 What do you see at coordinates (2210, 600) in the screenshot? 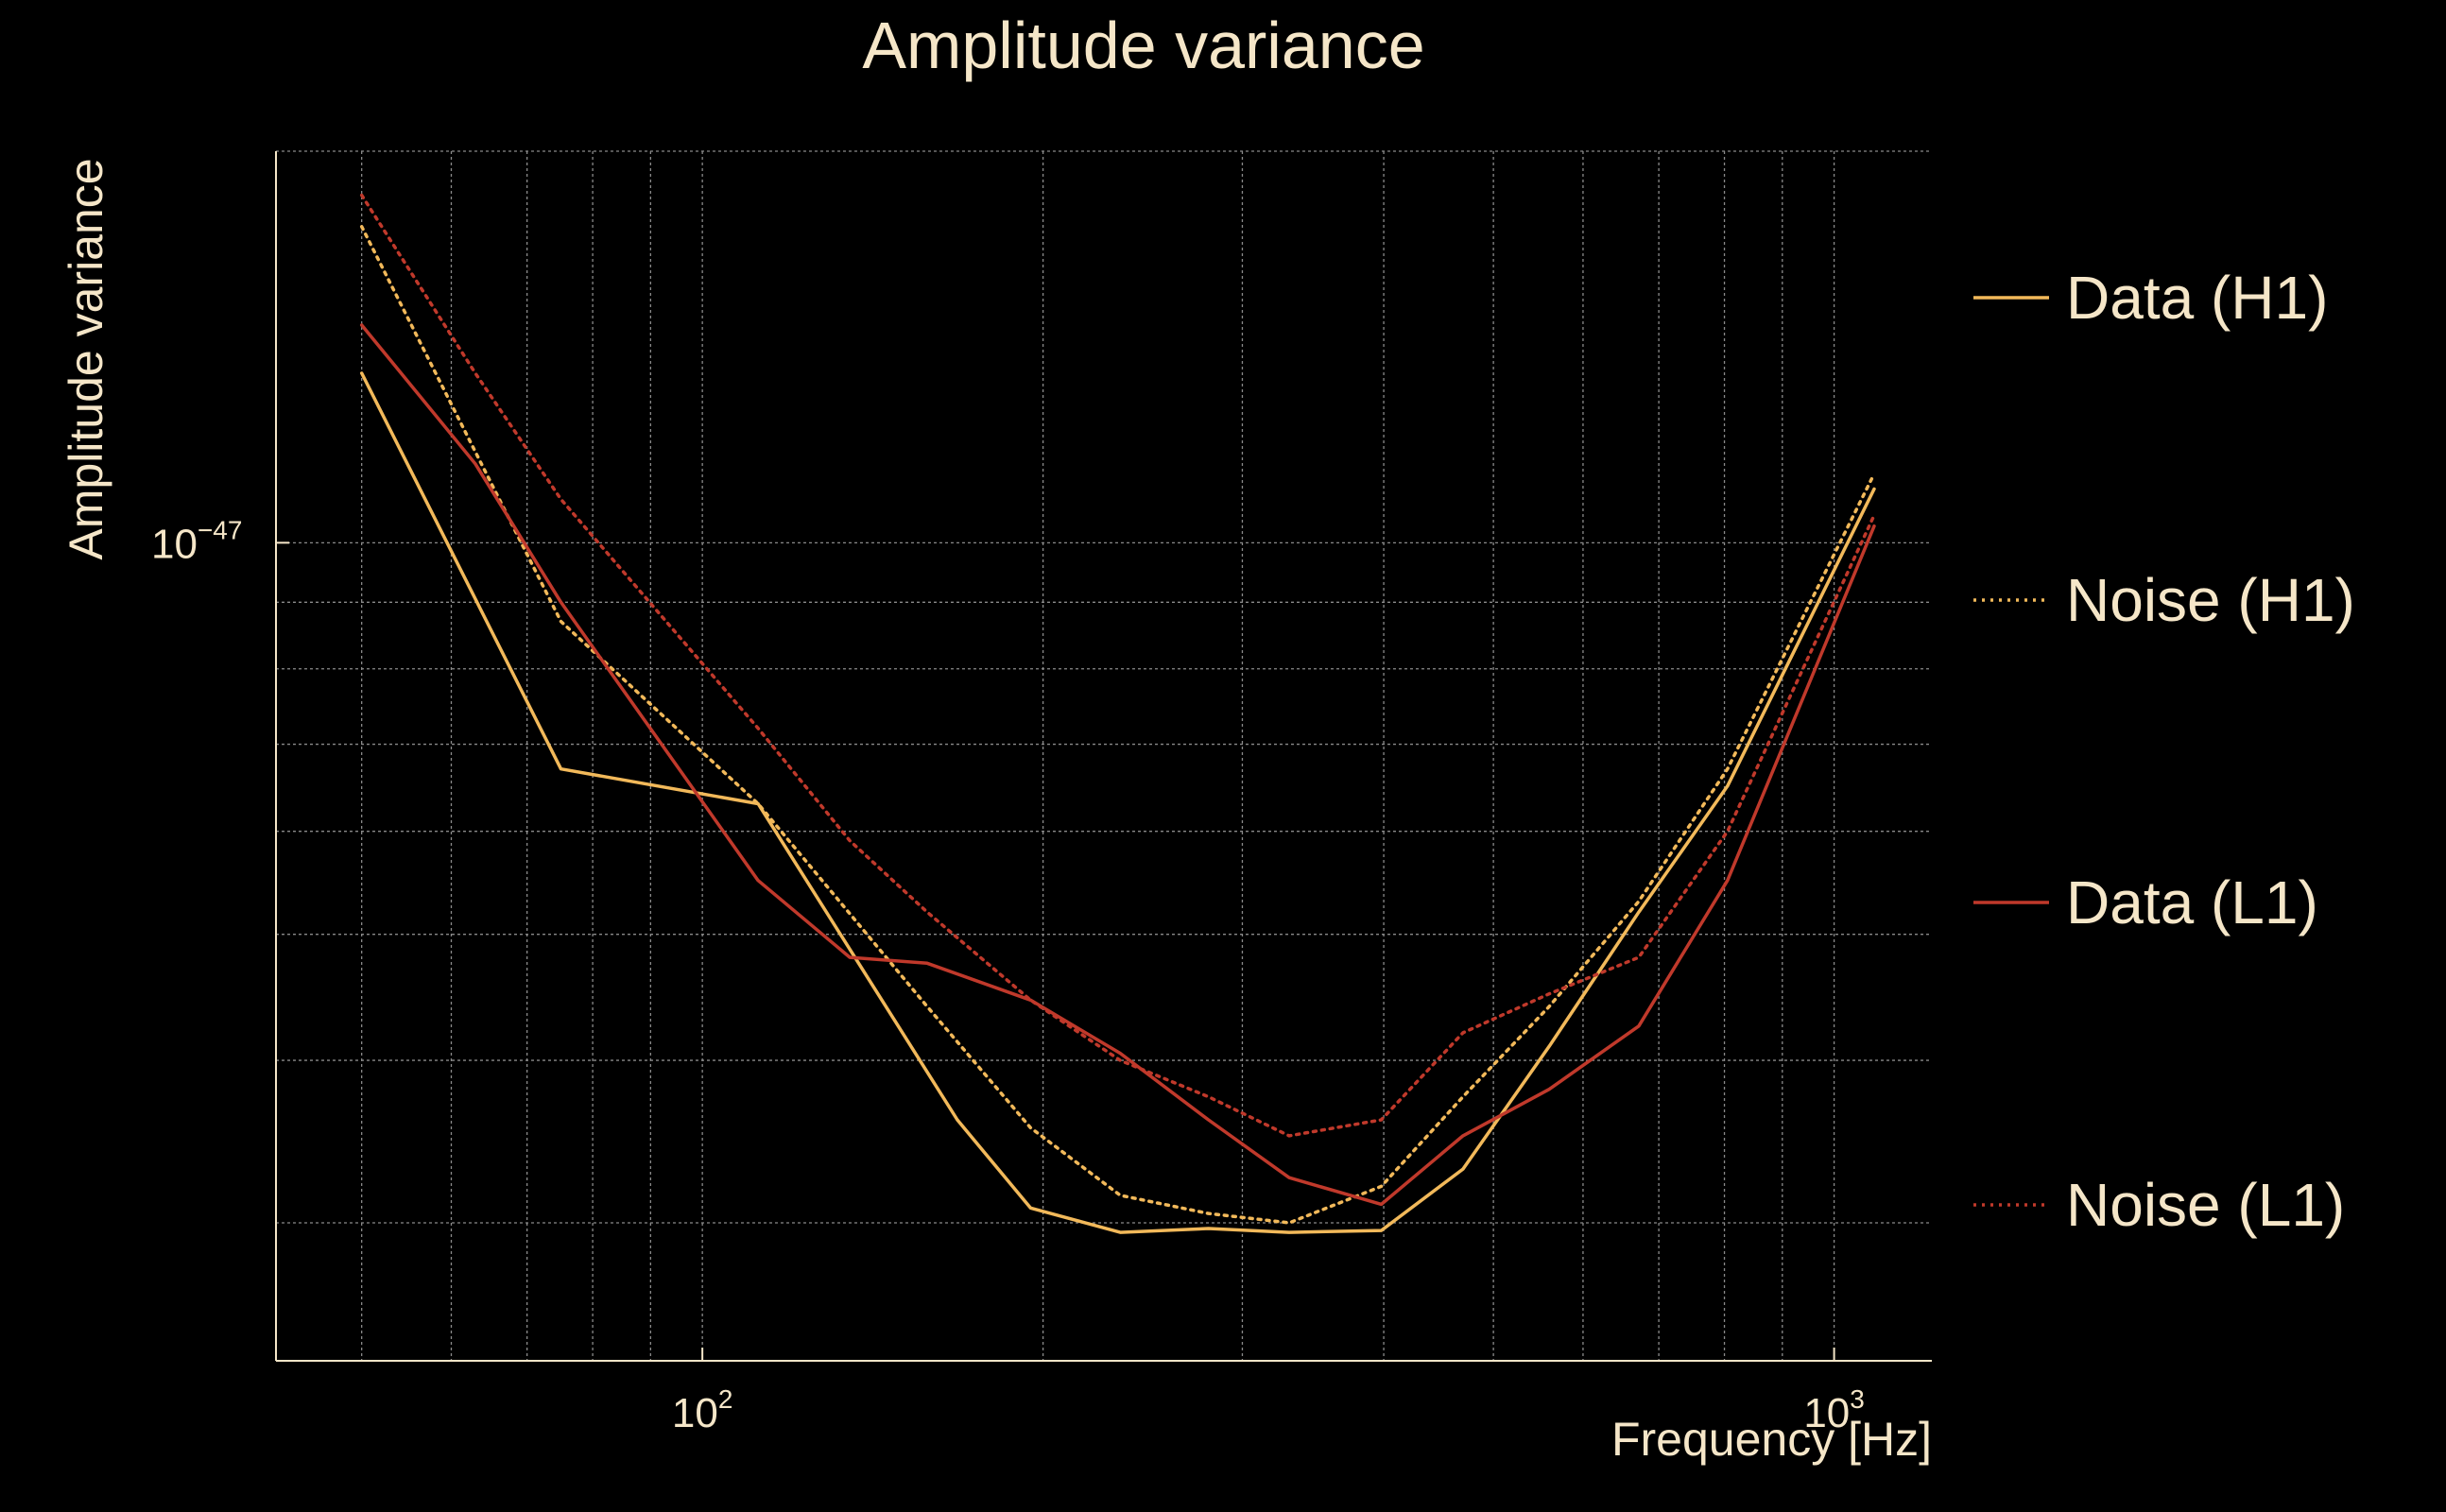
I see `legend-label-noise-h1: Noise (H1)` at bounding box center [2210, 600].